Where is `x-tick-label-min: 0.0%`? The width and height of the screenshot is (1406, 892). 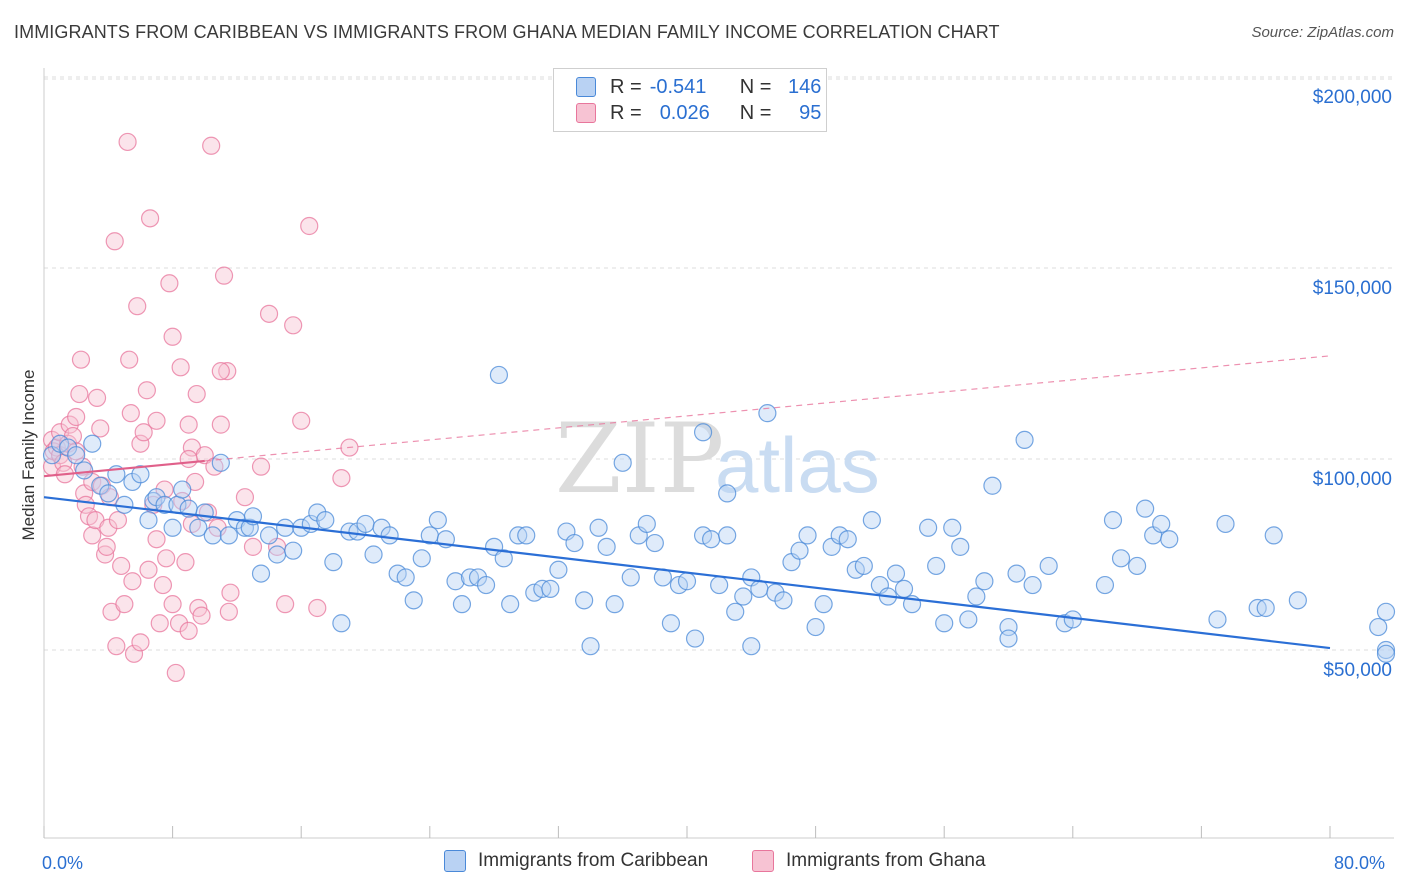
x-tick-label-min: 0.0% is located at coordinates (63, 863).